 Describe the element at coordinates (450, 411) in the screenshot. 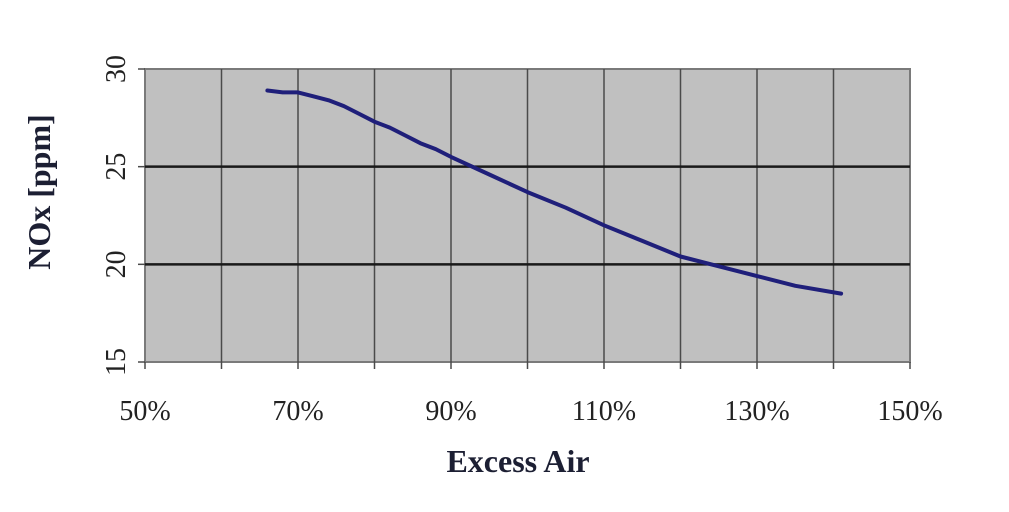

I see `x-tick-label: 90%` at that location.